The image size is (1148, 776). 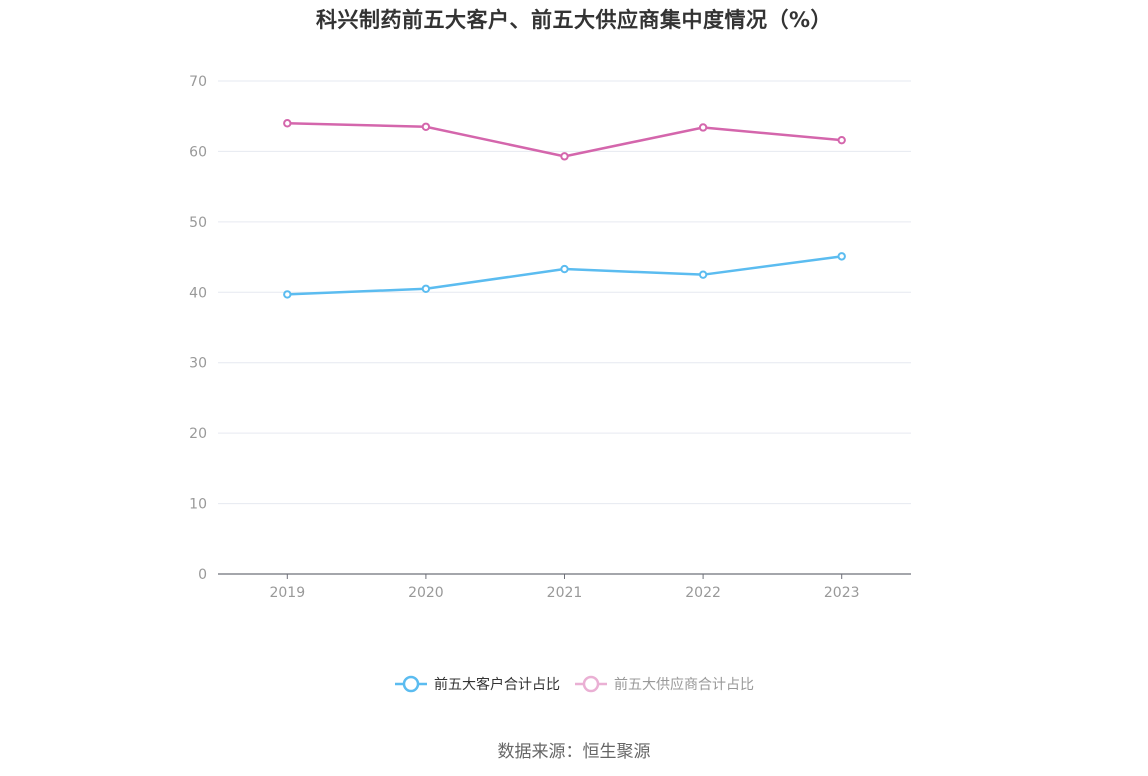 What do you see at coordinates (703, 593) in the screenshot?
I see `x-tick-label: 2022` at bounding box center [703, 593].